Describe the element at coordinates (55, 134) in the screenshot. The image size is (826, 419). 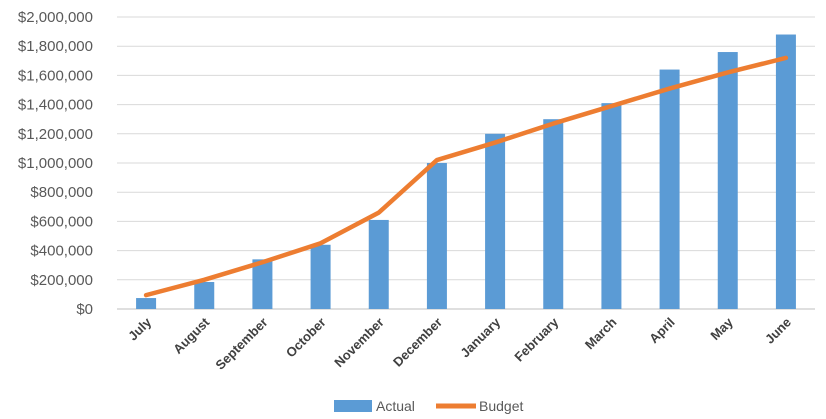
I see `y-tick-label: $1,200,000` at that location.